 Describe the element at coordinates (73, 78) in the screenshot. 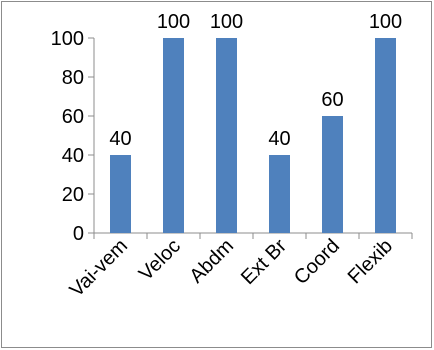

I see `y-tick-label: 80` at that location.